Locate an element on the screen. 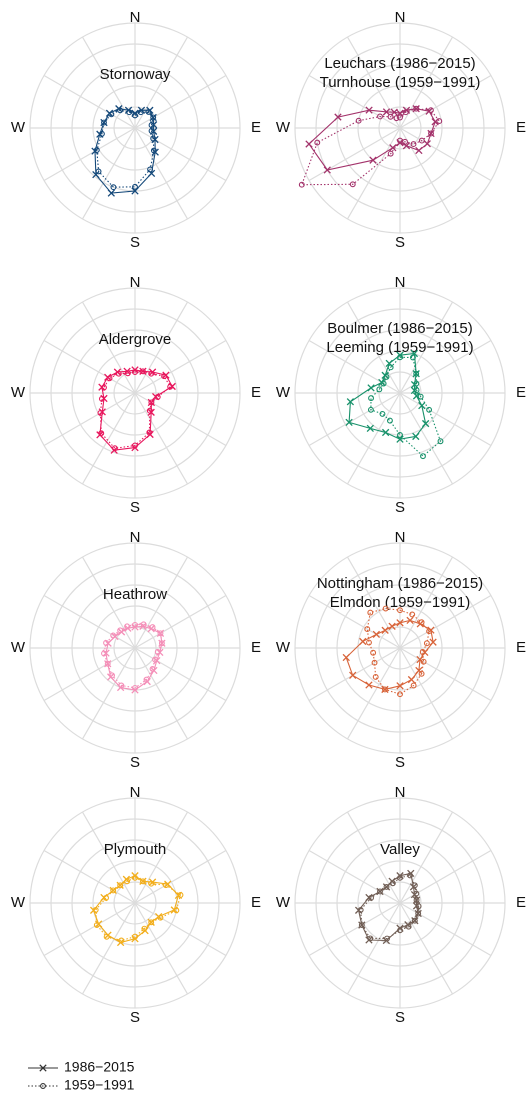  chart-title: Heathrow is located at coordinates (135, 594).